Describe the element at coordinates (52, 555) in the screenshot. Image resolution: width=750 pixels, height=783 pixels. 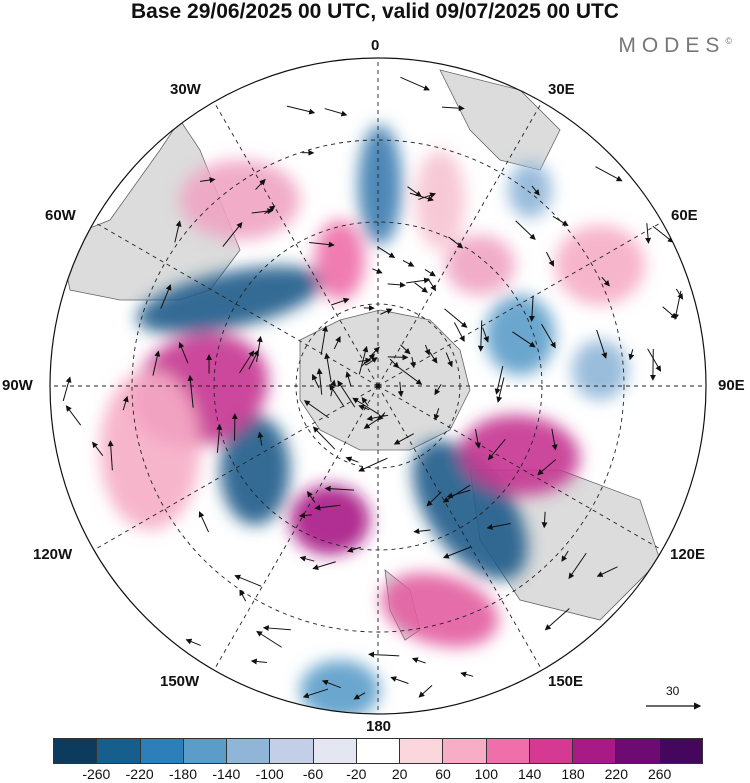
I see `label-lon-120w: 120W` at that location.